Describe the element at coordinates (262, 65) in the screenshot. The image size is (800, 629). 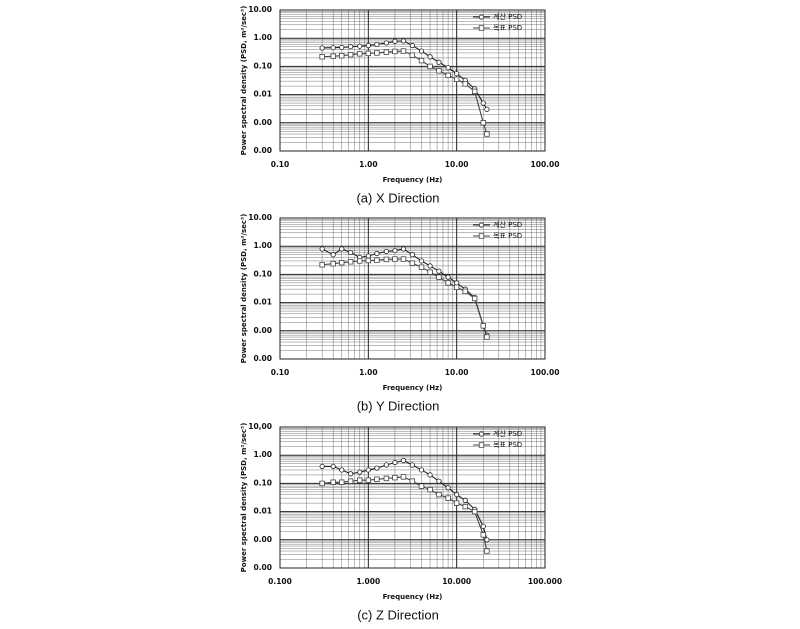
I see `y-tick-label: 0.10` at that location.